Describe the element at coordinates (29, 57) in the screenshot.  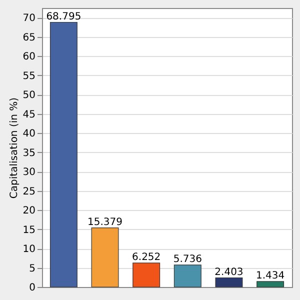
I see `y-tick-label: 60` at that location.